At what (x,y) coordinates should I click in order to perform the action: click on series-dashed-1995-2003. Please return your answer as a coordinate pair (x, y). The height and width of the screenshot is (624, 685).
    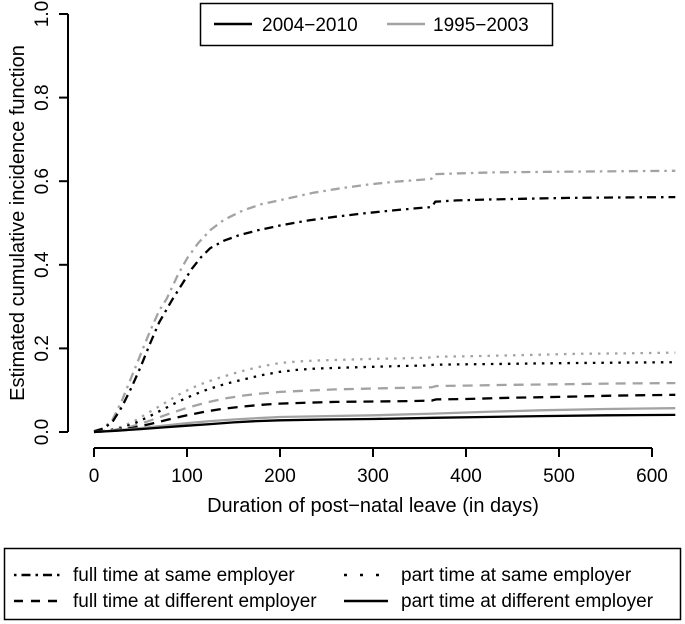
    Looking at the image, I should click on (384, 407).